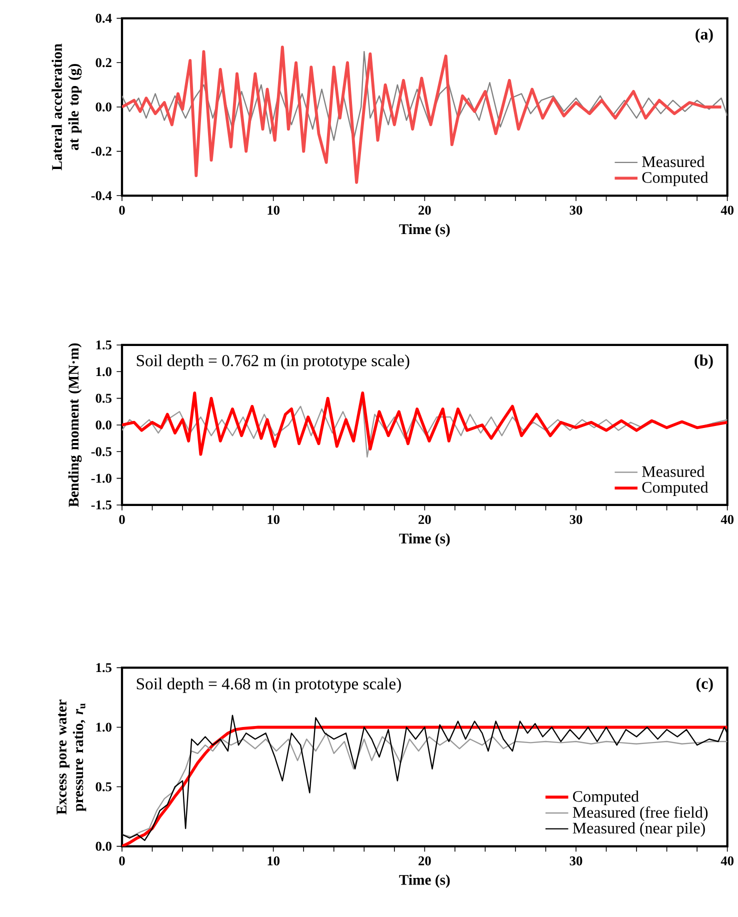 This screenshot has height=917, width=738. What do you see at coordinates (704, 685) in the screenshot?
I see `annotation: (c)` at bounding box center [704, 685].